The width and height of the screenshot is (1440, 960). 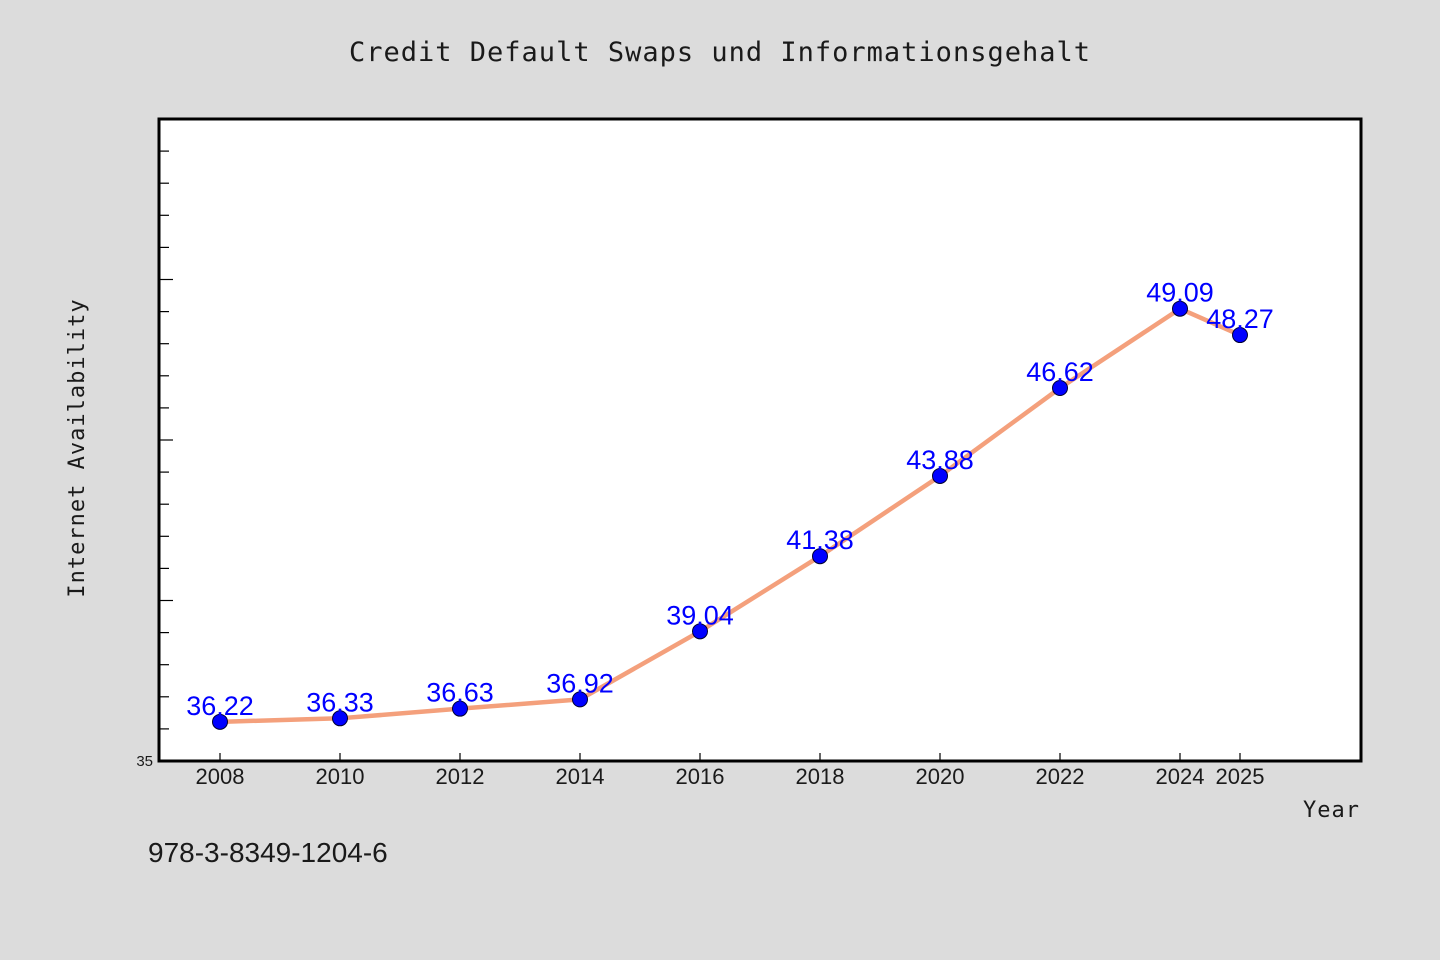 What do you see at coordinates (220, 776) in the screenshot?
I see `x-tick-label: 2008` at bounding box center [220, 776].